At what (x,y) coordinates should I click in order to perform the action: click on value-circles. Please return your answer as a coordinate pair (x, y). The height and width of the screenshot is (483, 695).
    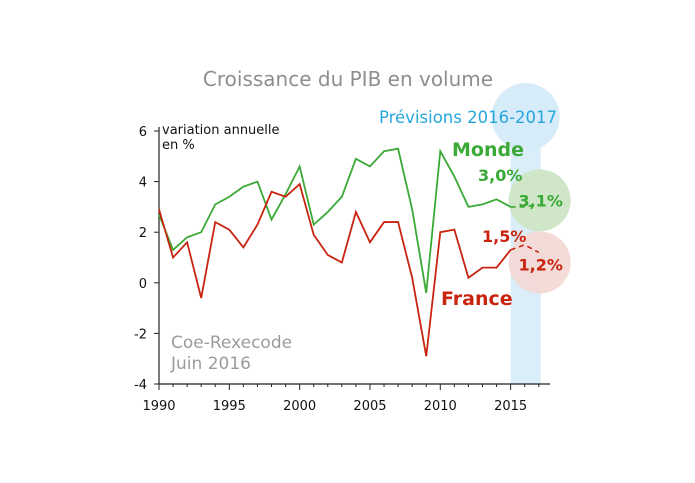
    Looking at the image, I should click on (539, 231).